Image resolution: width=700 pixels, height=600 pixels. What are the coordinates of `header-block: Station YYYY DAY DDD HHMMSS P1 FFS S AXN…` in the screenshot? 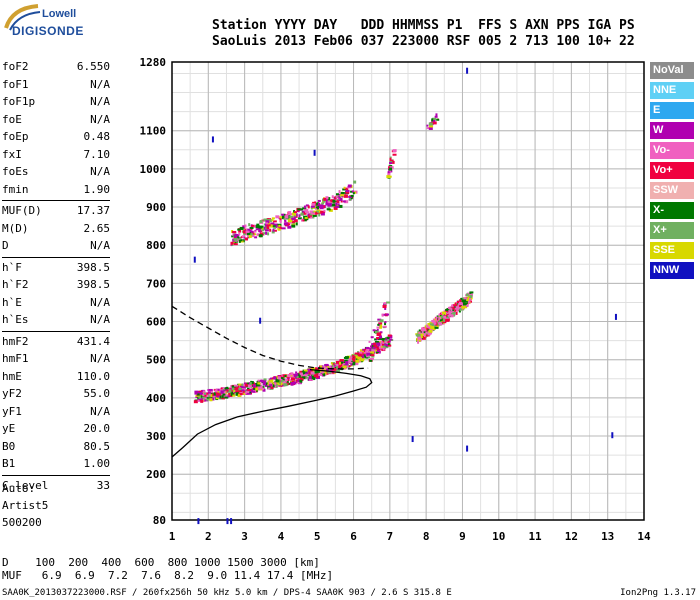 It's located at (423, 34).